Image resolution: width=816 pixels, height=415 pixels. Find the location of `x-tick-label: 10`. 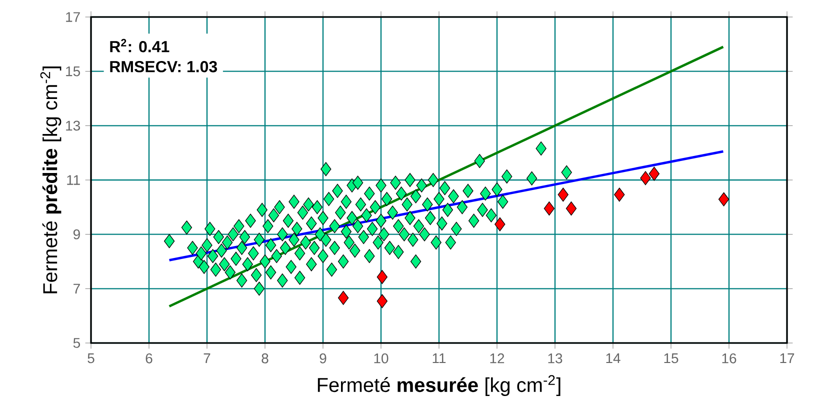

x-tick-label: 10 is located at coordinates (381, 358).